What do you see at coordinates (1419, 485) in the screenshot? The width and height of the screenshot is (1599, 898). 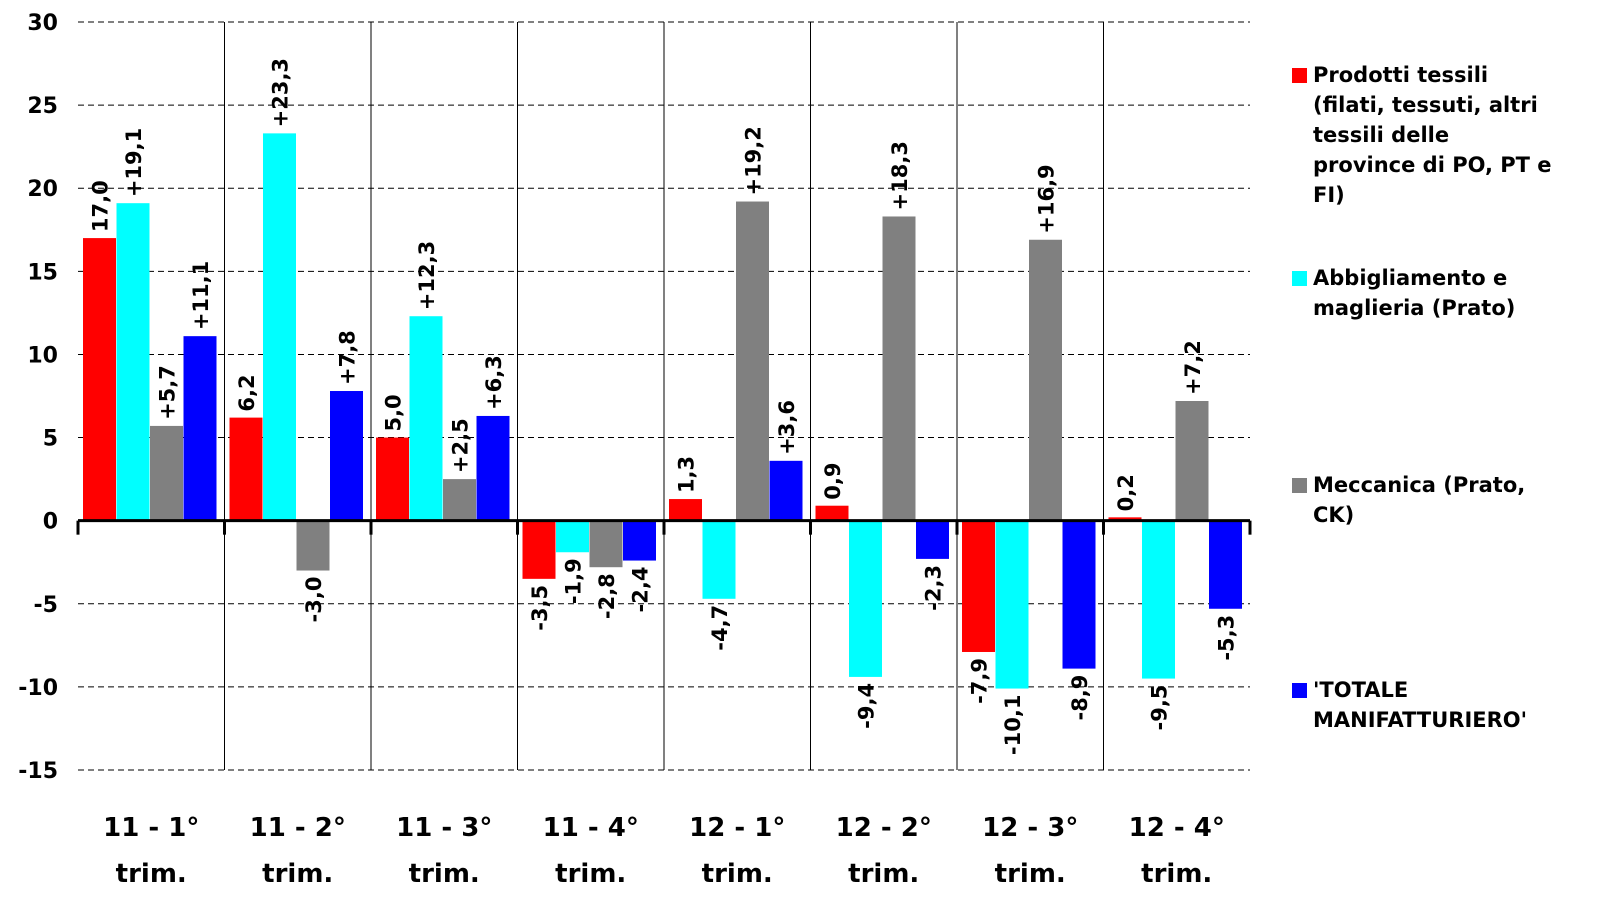 I see `legend-label-line: Meccanica (Prato,` at bounding box center [1419, 485].